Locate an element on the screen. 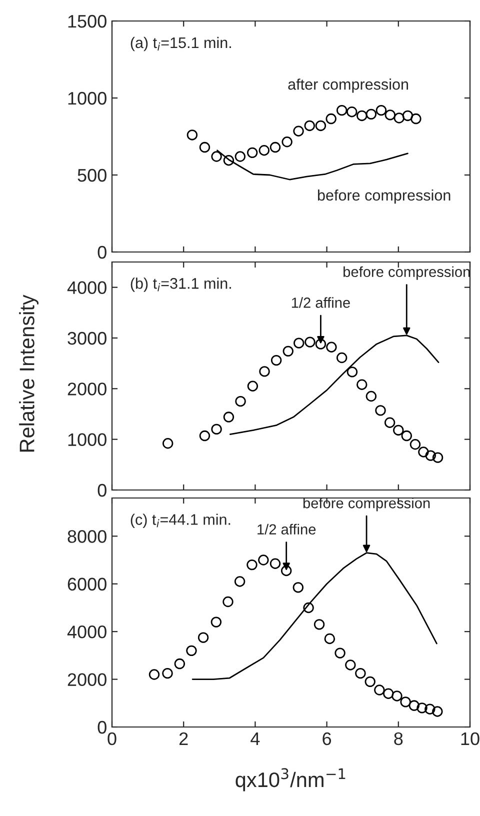  x-tick-label: 10 is located at coordinates (470, 739).